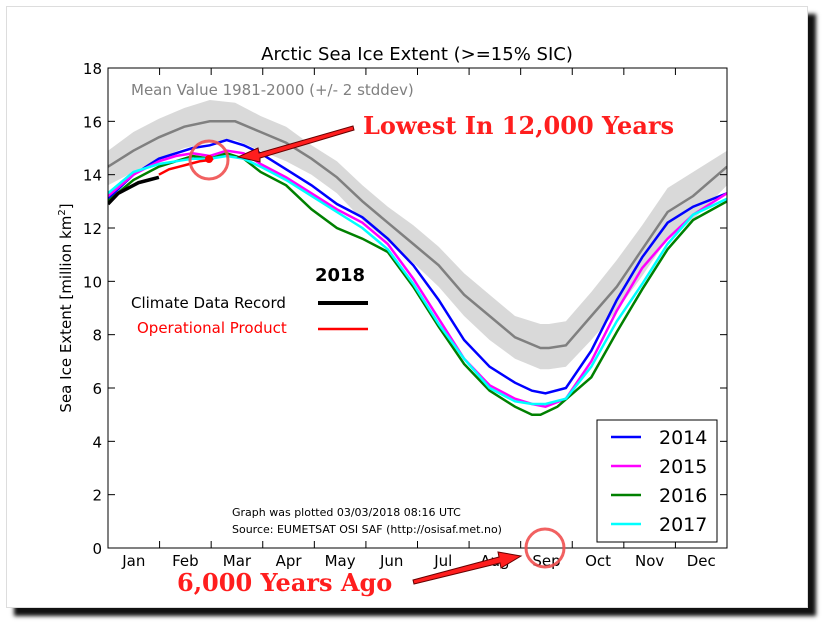 The width and height of the screenshot is (836, 636). What do you see at coordinates (289, 561) in the screenshot?
I see `x-tick-label-apr: Apr` at bounding box center [289, 561].